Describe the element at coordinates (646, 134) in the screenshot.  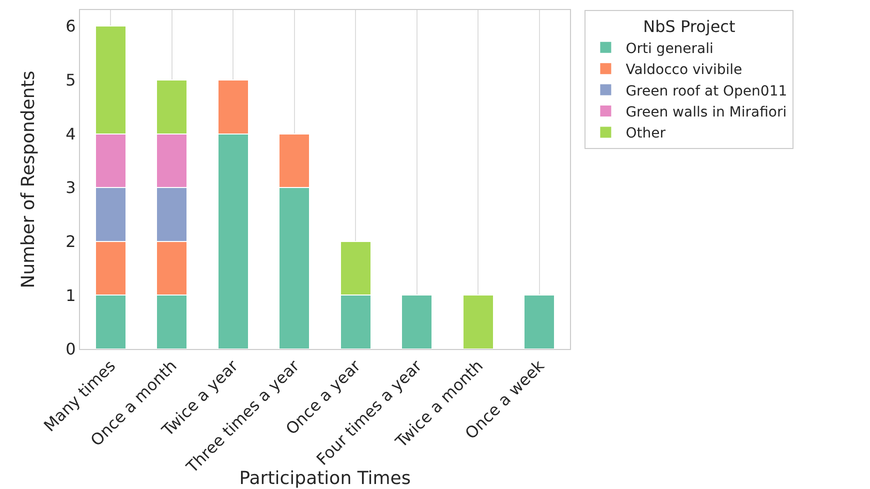
I see `legend-label: Other` at that location.